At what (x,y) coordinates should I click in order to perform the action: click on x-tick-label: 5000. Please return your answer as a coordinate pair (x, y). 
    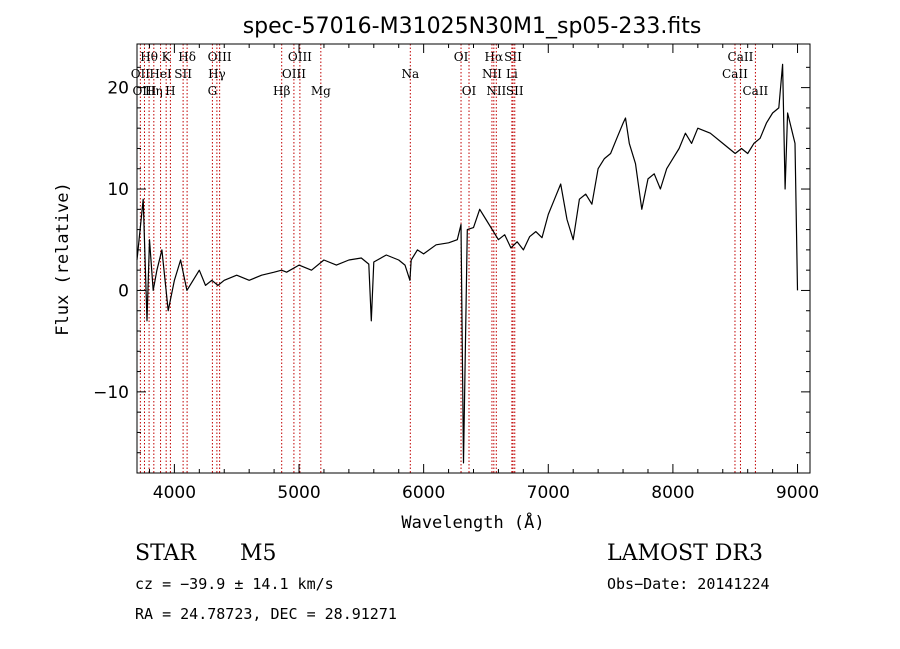
    Looking at the image, I should click on (298, 493).